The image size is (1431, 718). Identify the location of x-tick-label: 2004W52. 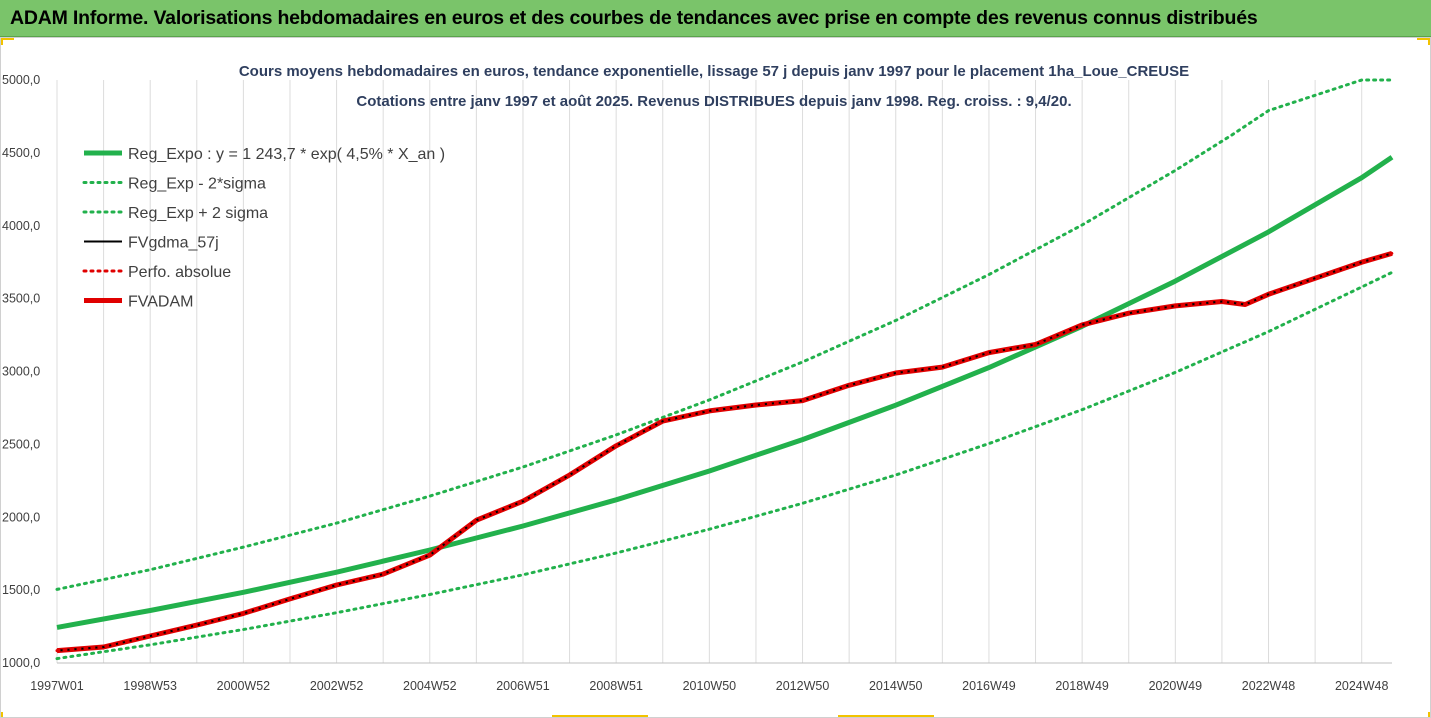
(430, 686).